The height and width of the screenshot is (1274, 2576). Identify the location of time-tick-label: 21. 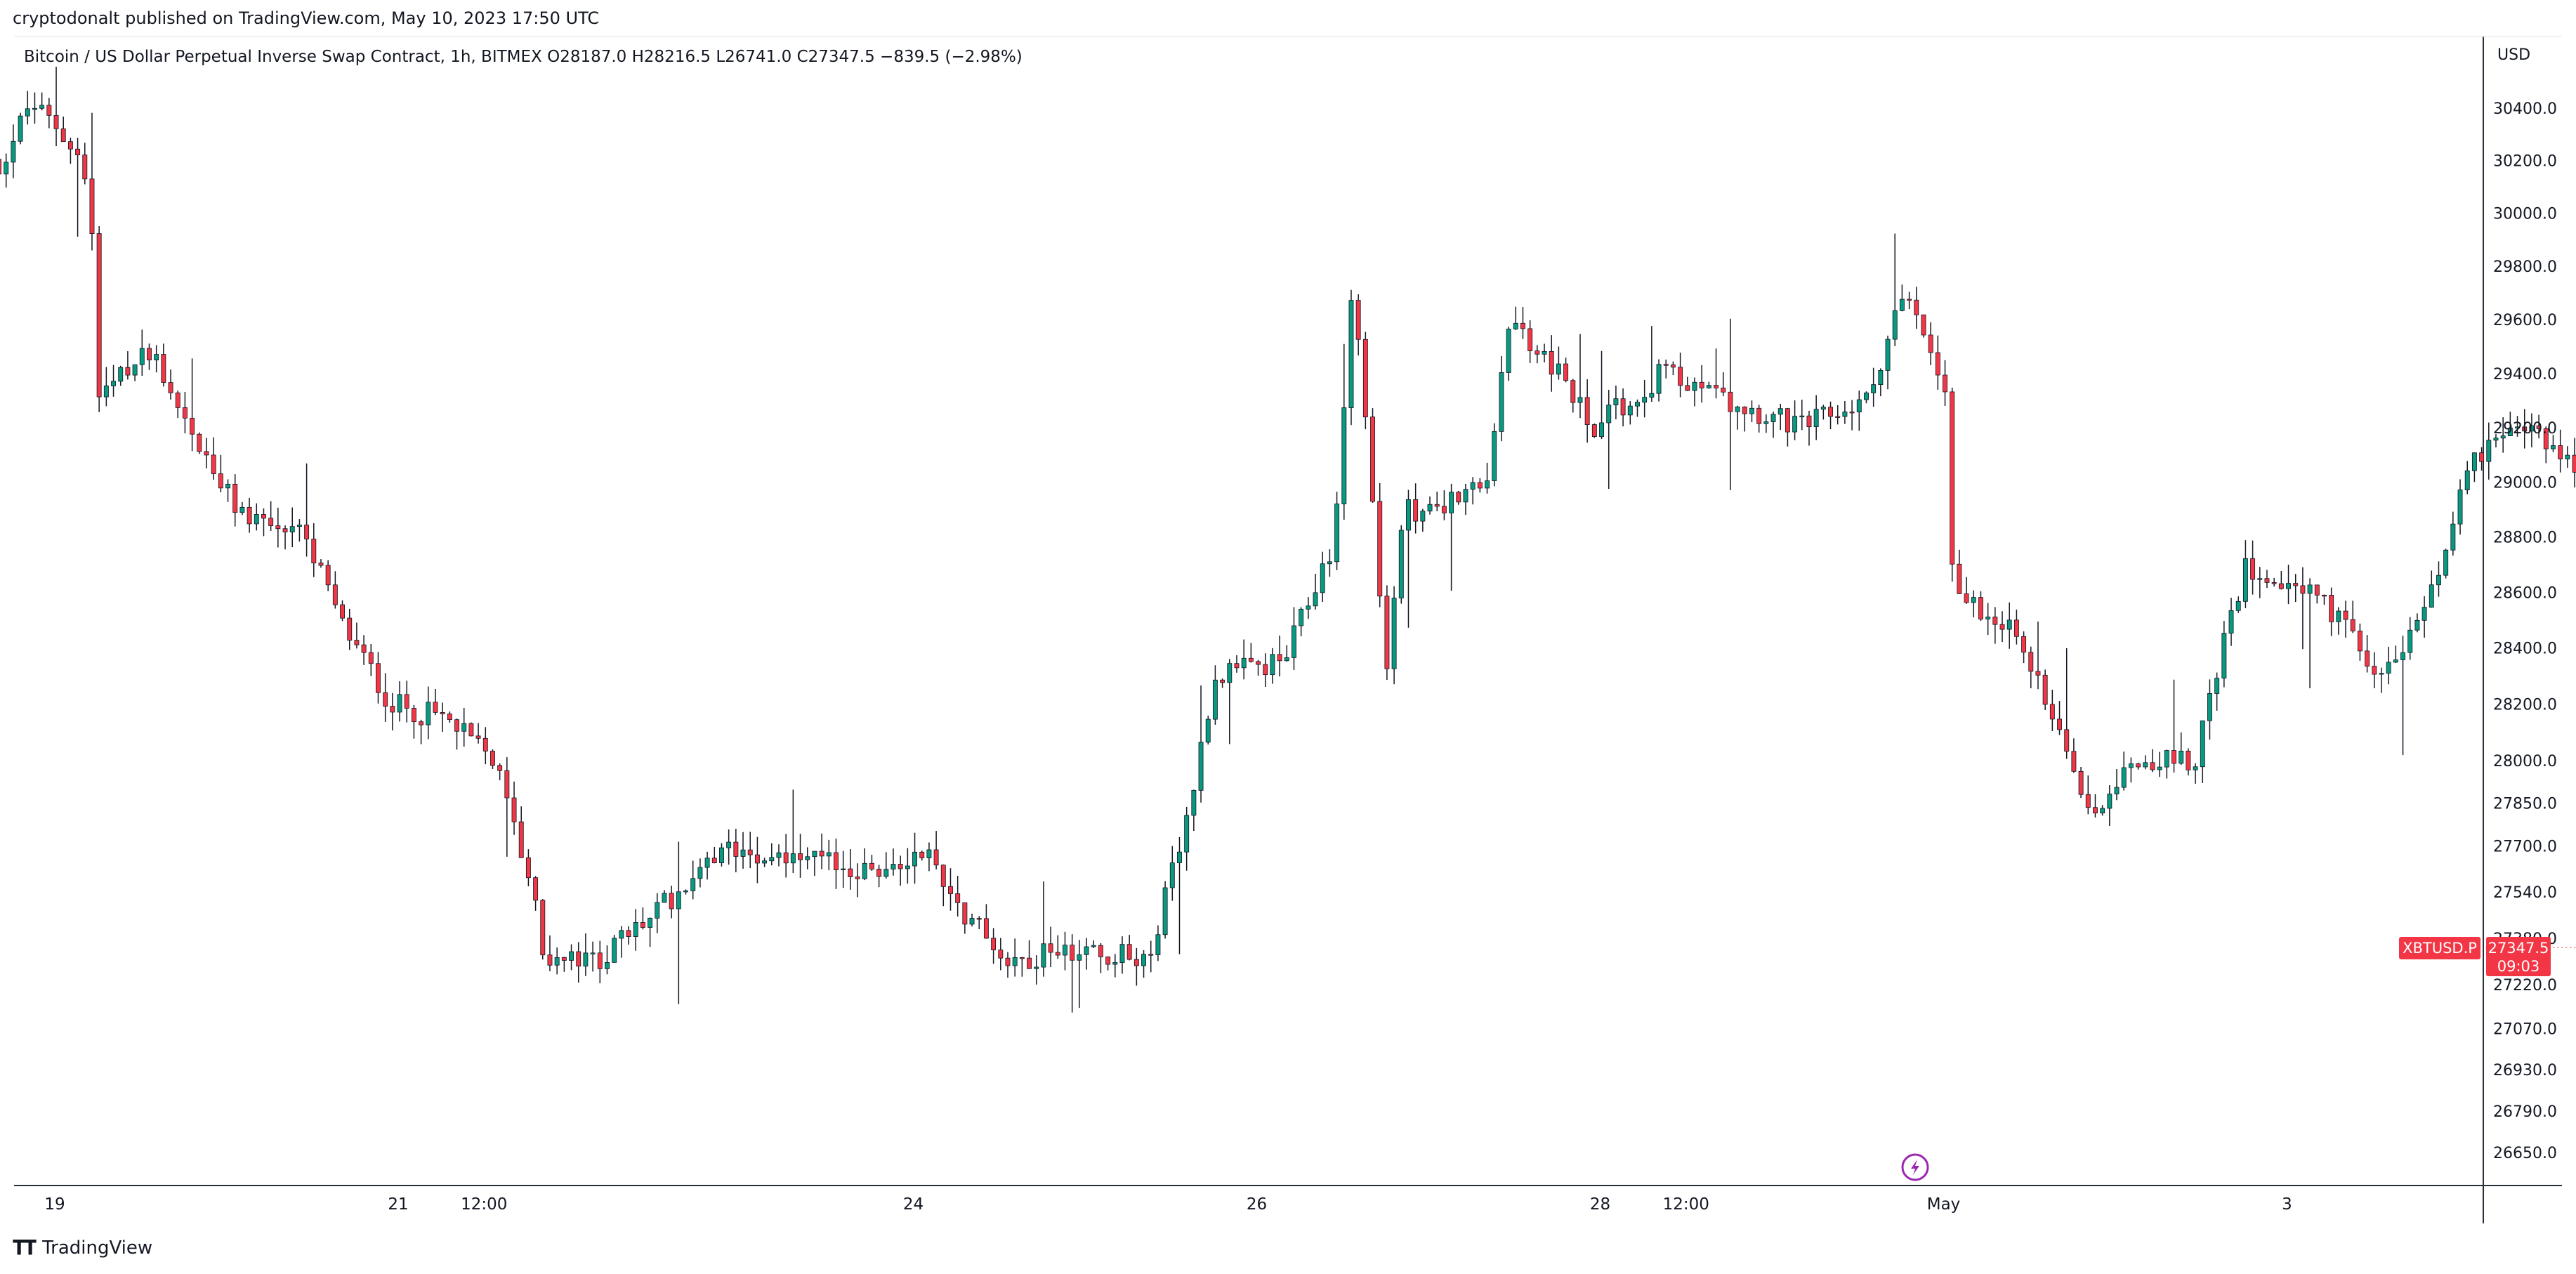
(398, 1204).